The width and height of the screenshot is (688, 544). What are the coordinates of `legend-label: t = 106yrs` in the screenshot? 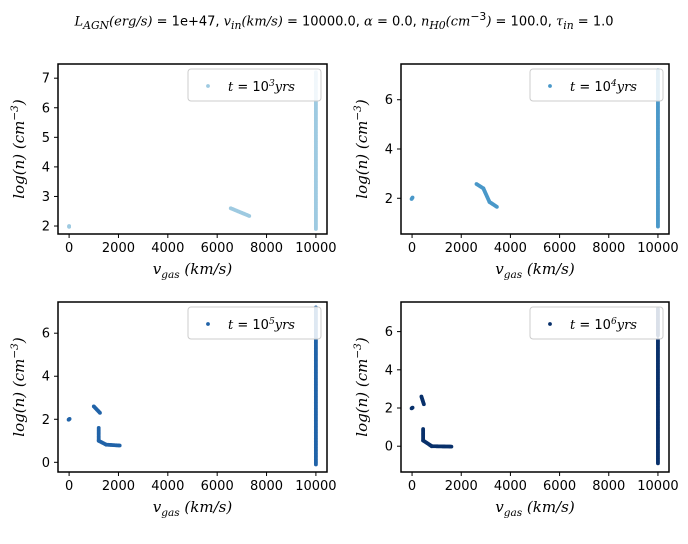 It's located at (603, 325).